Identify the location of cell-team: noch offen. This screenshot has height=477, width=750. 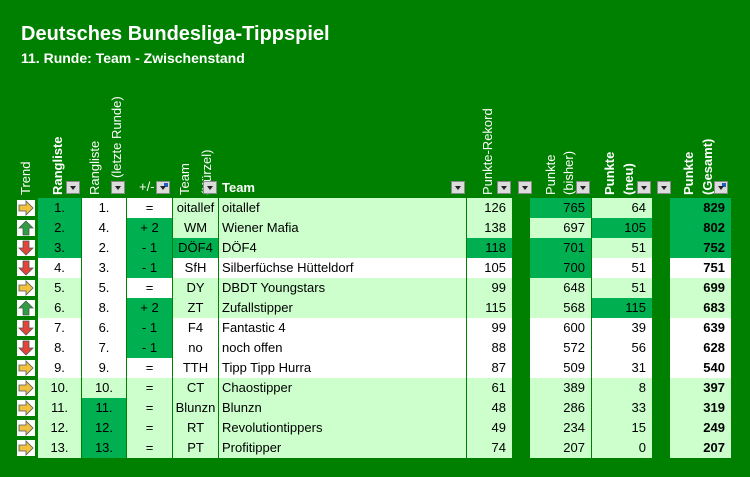
(342, 348).